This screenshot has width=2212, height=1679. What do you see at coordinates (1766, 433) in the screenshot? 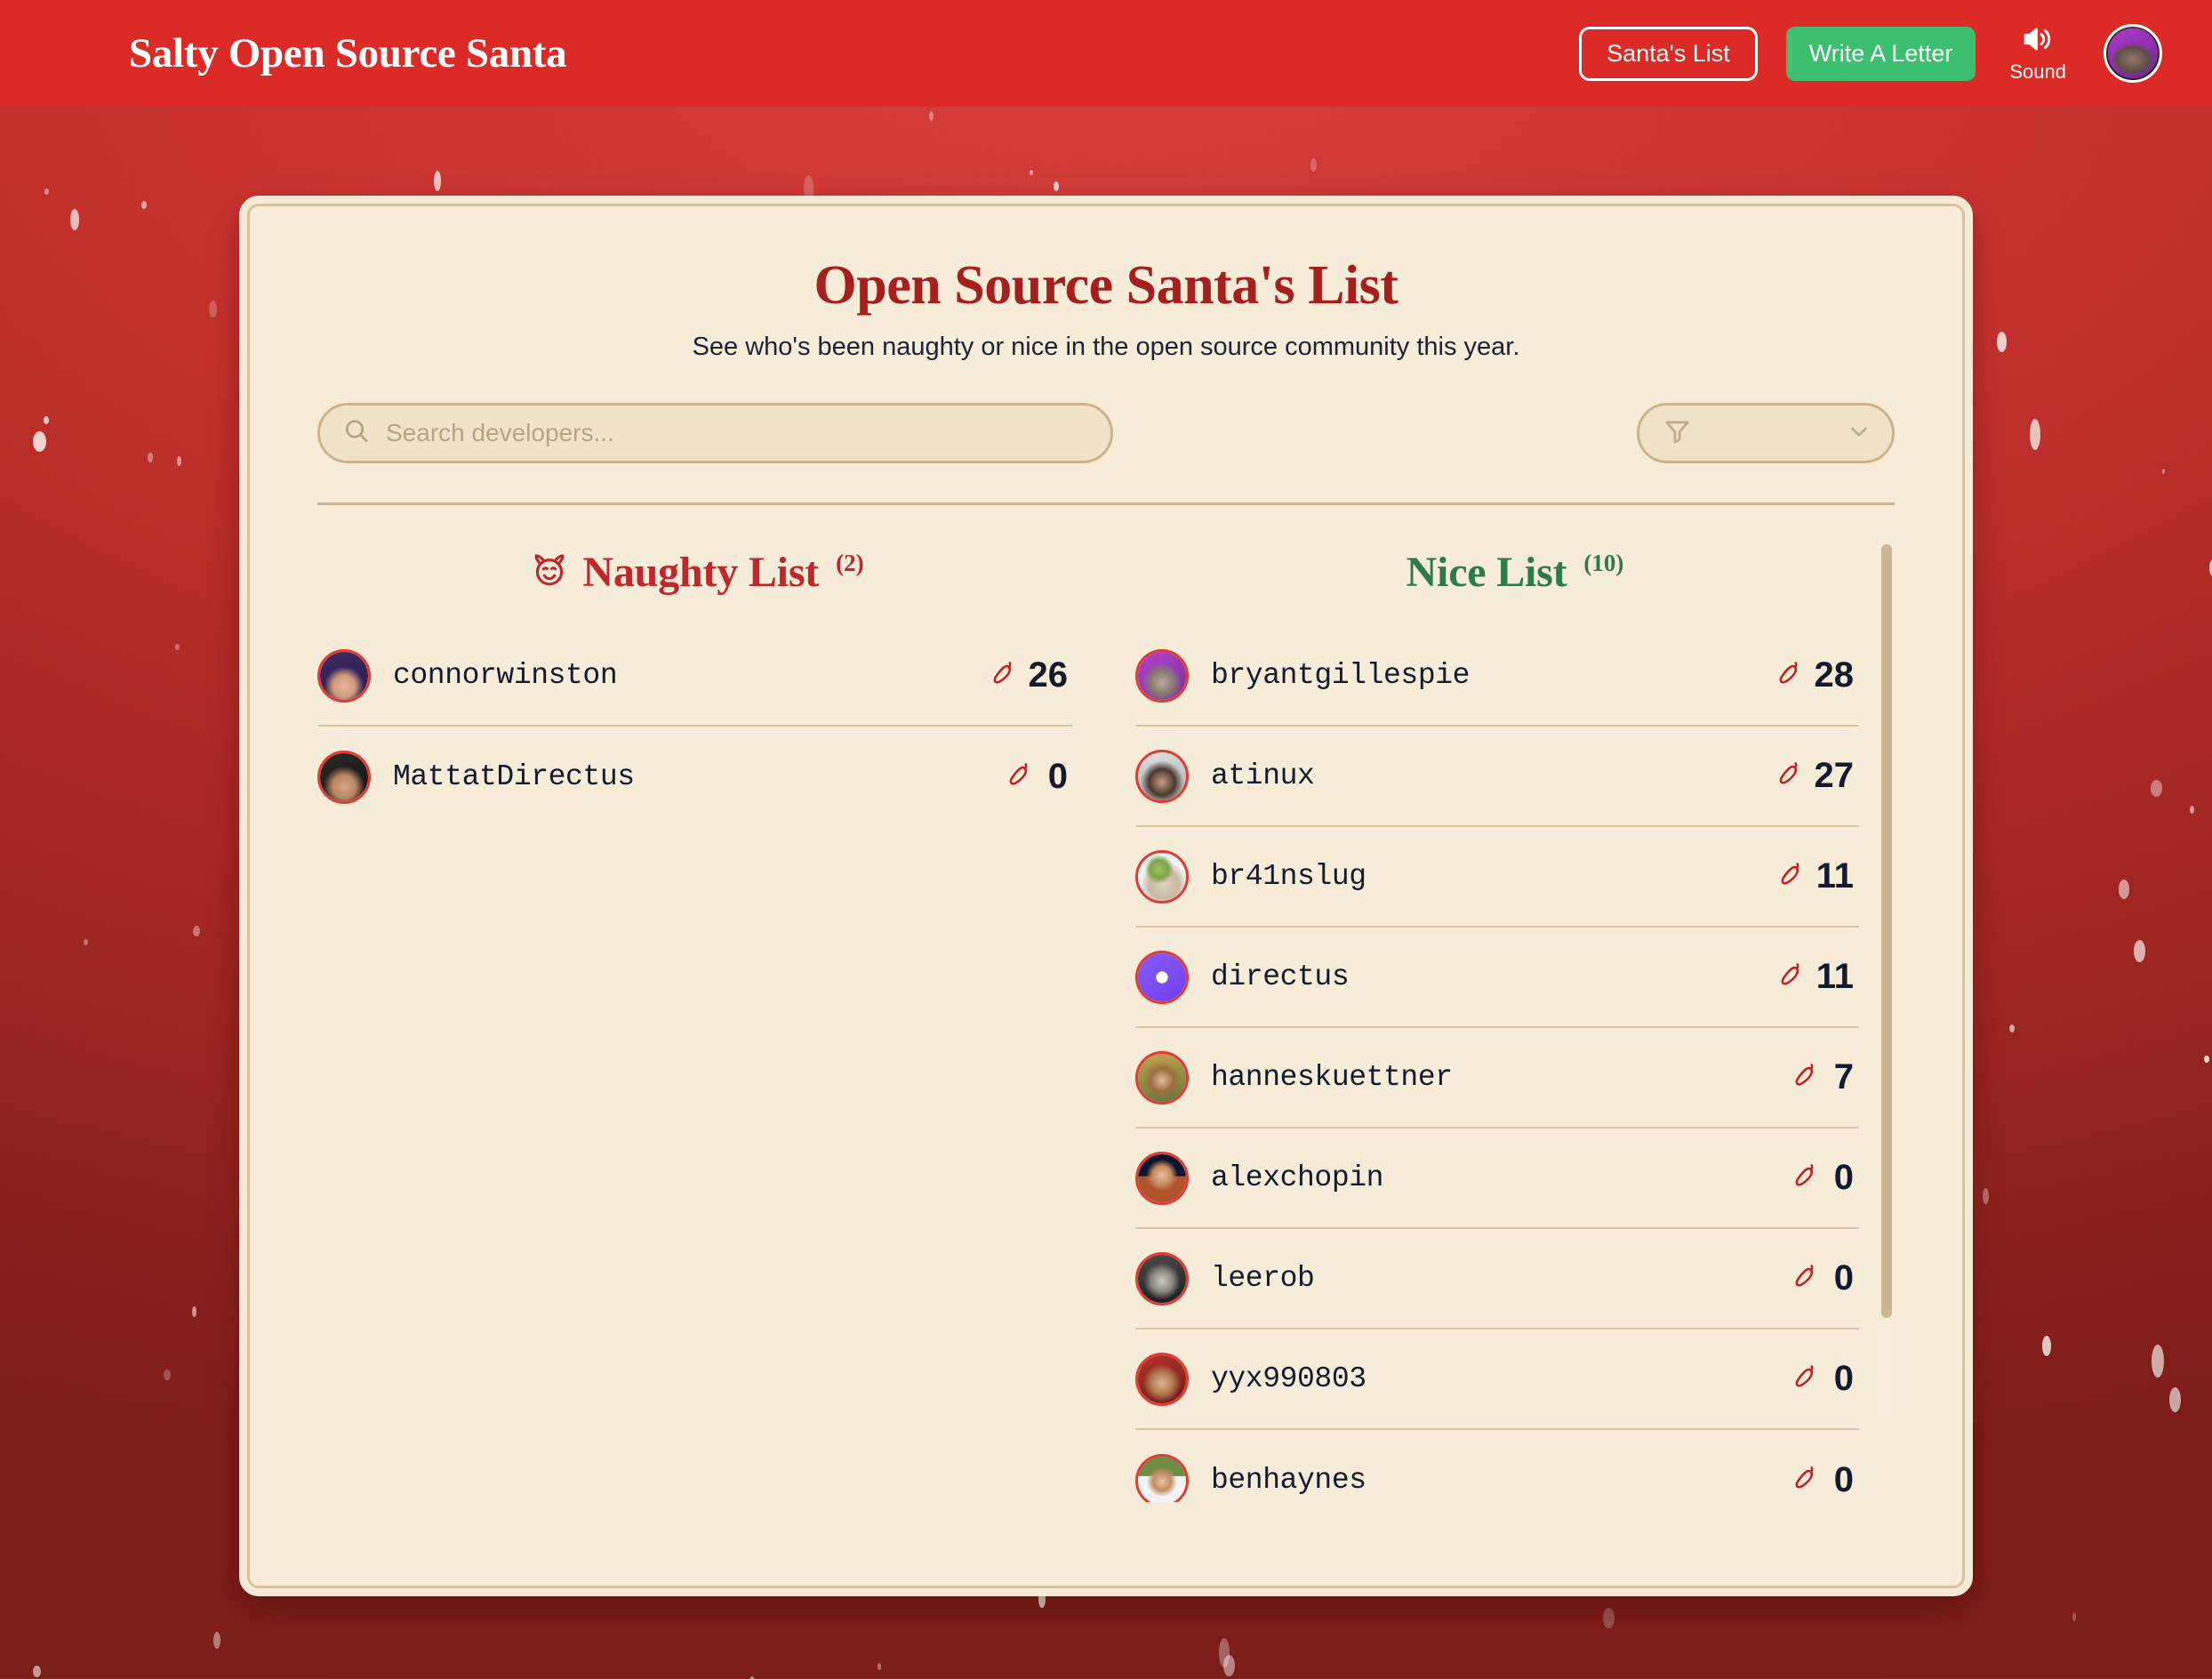
I see `filter-dropdown` at bounding box center [1766, 433].